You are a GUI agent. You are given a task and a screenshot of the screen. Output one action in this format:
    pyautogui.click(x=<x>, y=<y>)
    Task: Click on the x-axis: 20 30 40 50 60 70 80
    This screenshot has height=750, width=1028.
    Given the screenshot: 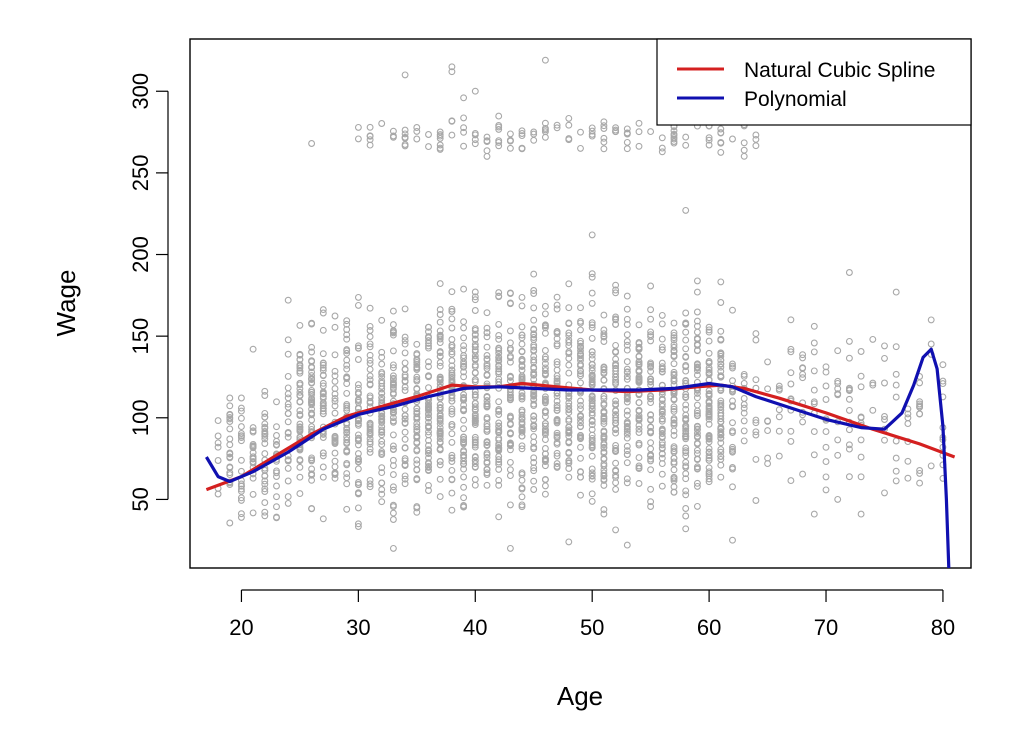 What is the action you would take?
    pyautogui.click(x=592, y=614)
    